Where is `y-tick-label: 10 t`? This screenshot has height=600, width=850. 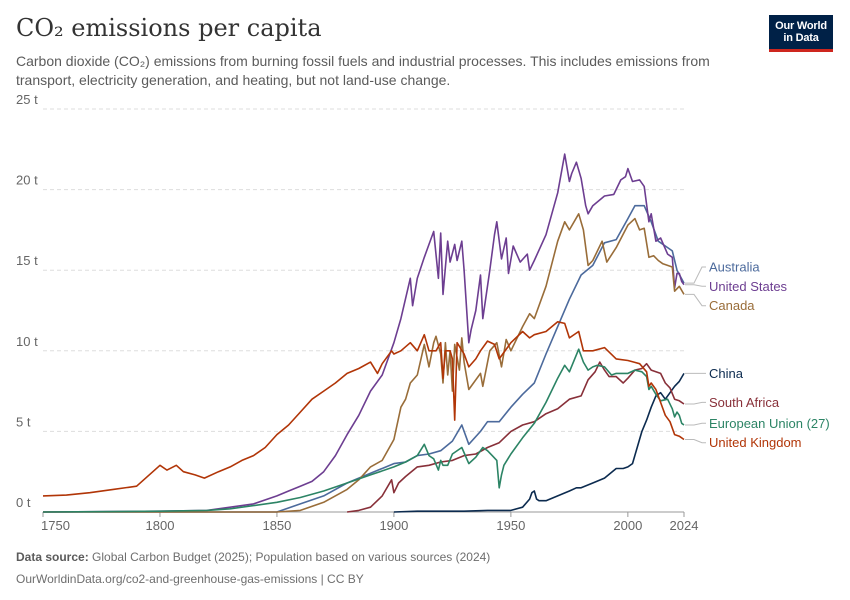
y-tick-label: 10 t is located at coordinates (27, 341).